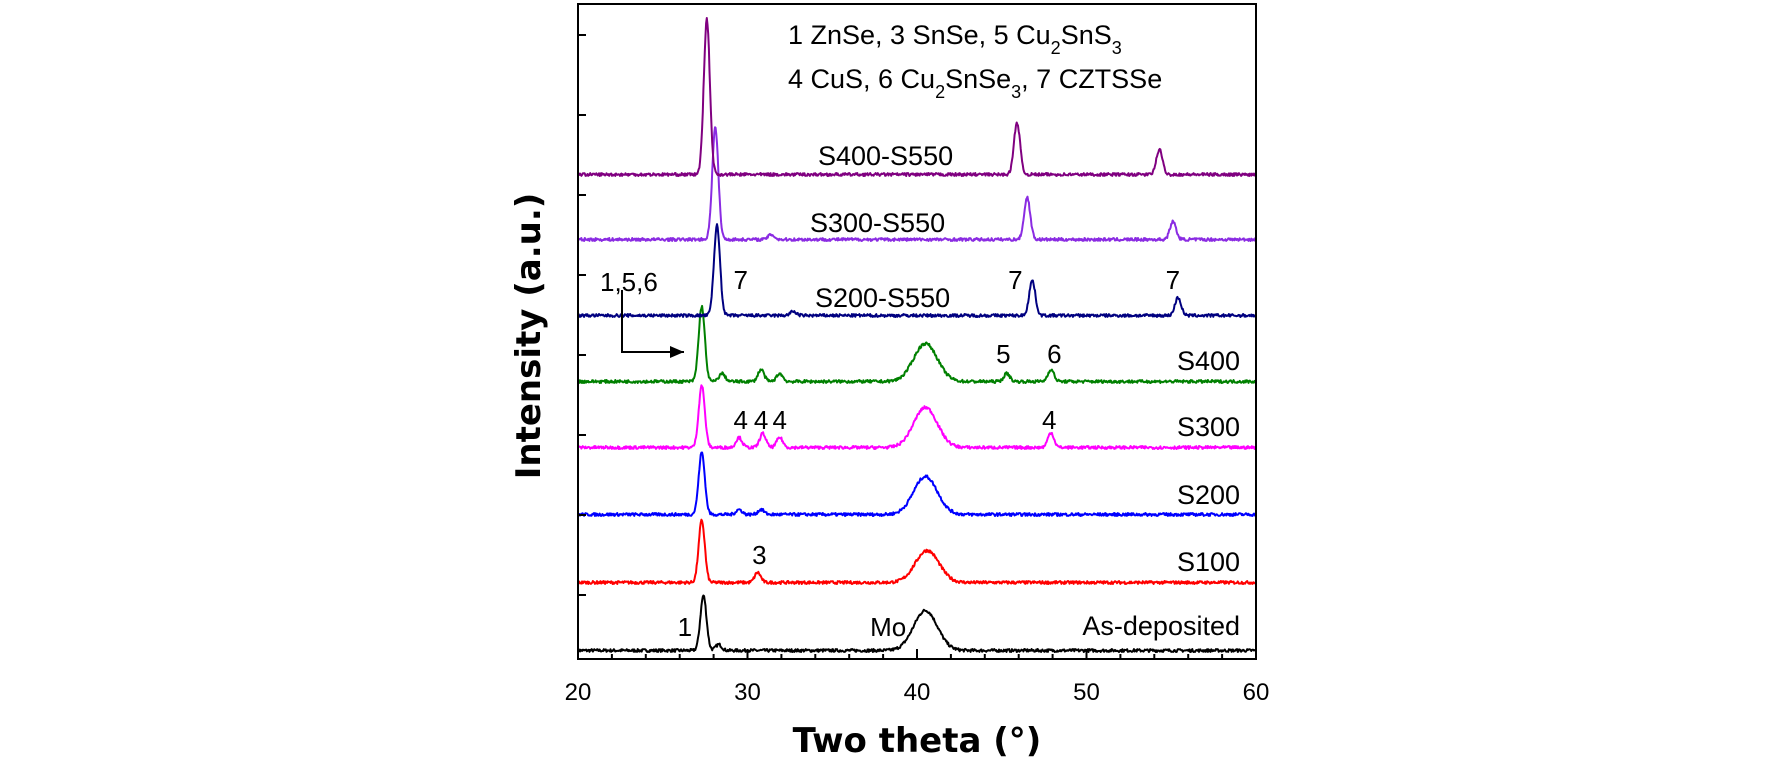 Image resolution: width=1772 pixels, height=765 pixels. What do you see at coordinates (1003, 354) in the screenshot?
I see `peak-annotation: 5` at bounding box center [1003, 354].